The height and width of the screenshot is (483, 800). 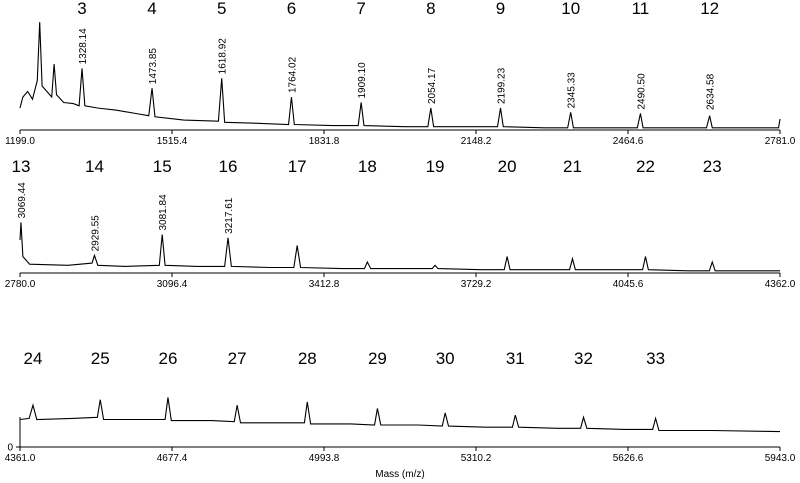 What do you see at coordinates (709, 9) in the screenshot?
I see `peak-number: 12` at bounding box center [709, 9].